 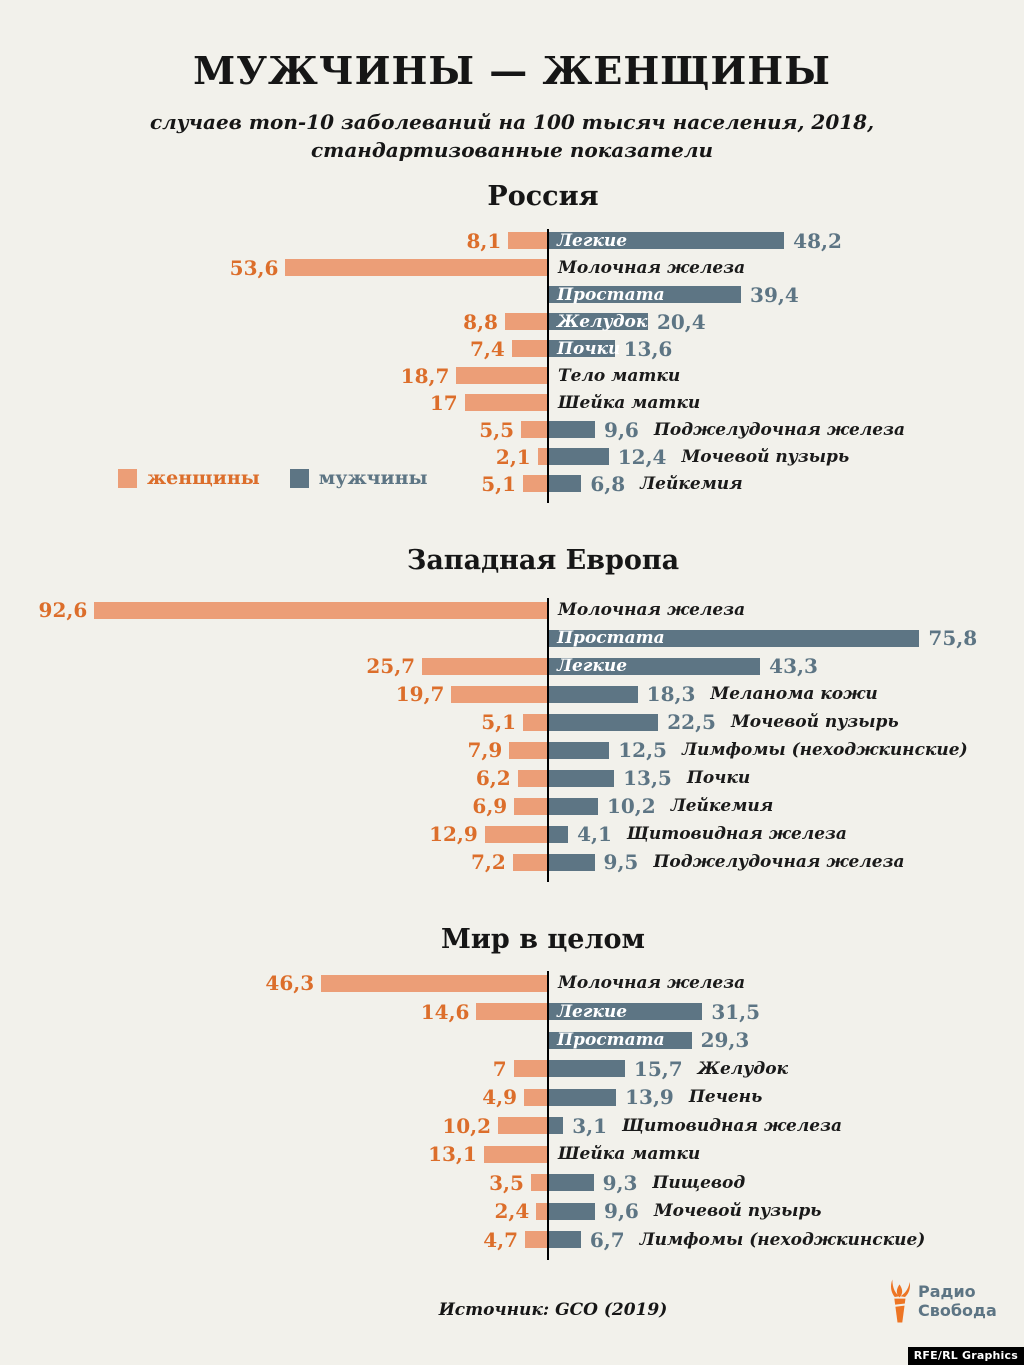 I want to click on women-value: 4,9, so click(x=499, y=1097).